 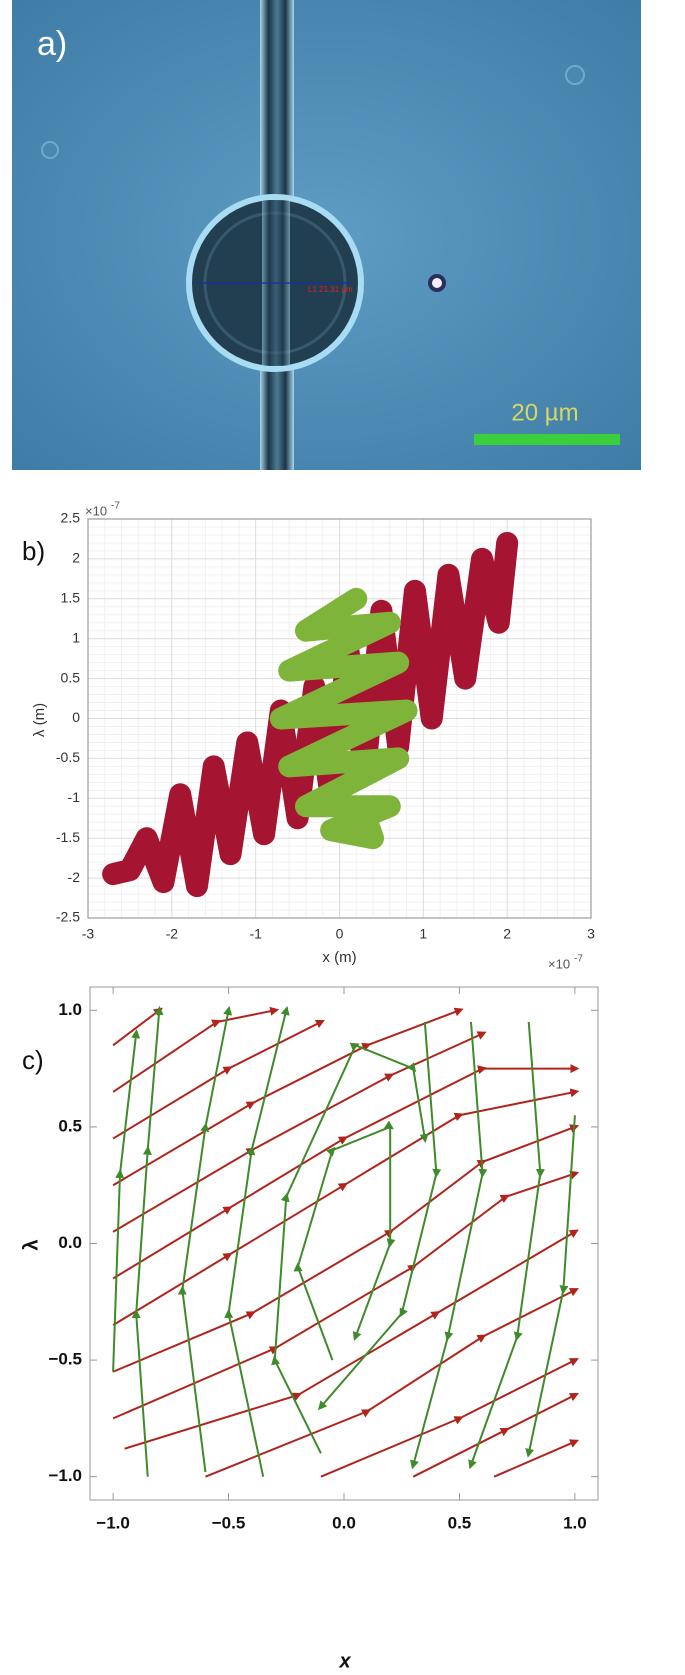 What do you see at coordinates (229, 1522) in the screenshot?
I see `x-tick-label: −0.5` at bounding box center [229, 1522].